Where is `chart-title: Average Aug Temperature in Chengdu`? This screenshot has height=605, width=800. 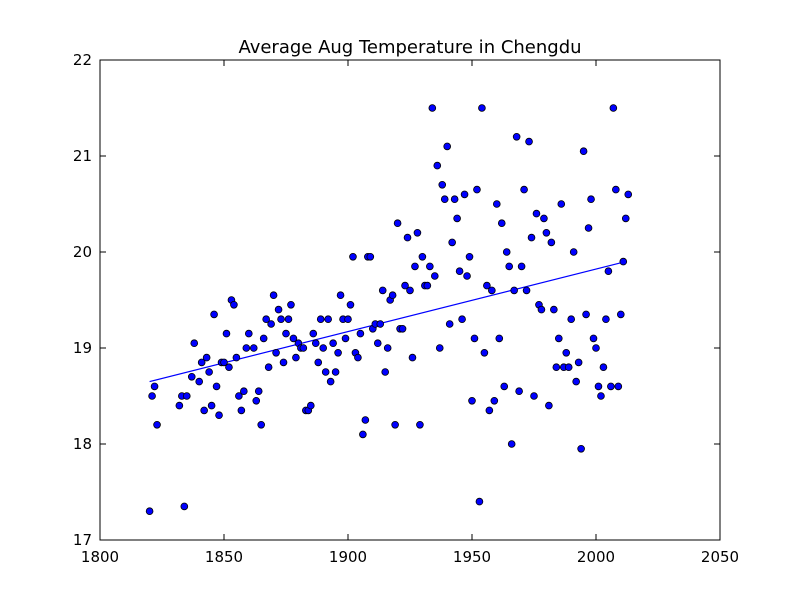 chart-title: Average Aug Temperature in Chengdu is located at coordinates (409, 47).